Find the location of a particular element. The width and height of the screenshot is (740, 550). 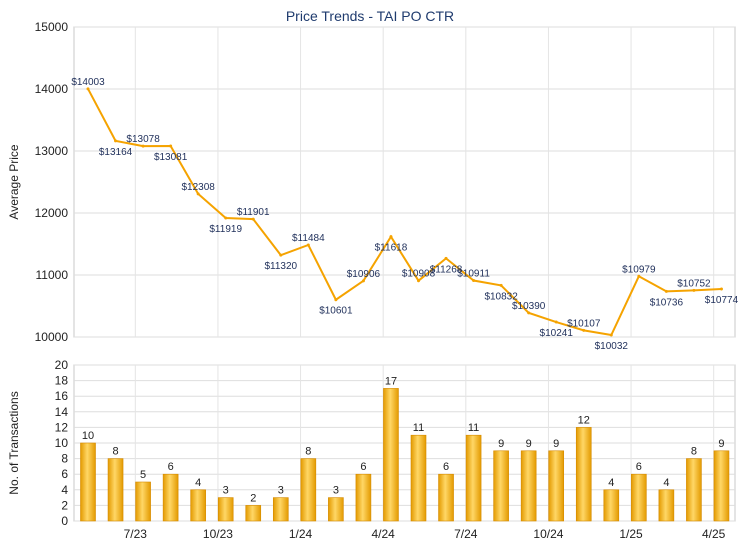

price-y-tick-label: 15000 is located at coordinates (52, 27).